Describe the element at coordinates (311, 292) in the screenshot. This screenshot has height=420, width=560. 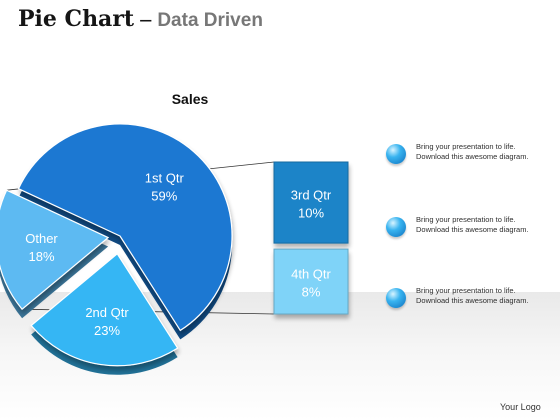
I see `bar-segment-value-label: 8%` at that location.